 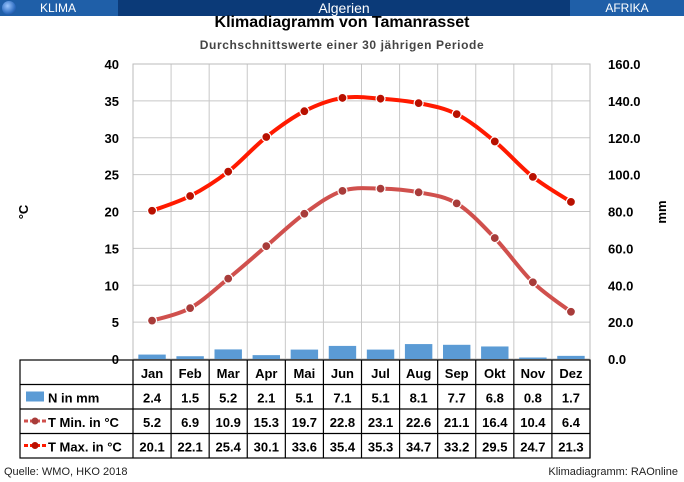 I want to click on month-label: Dez, so click(x=571, y=373).